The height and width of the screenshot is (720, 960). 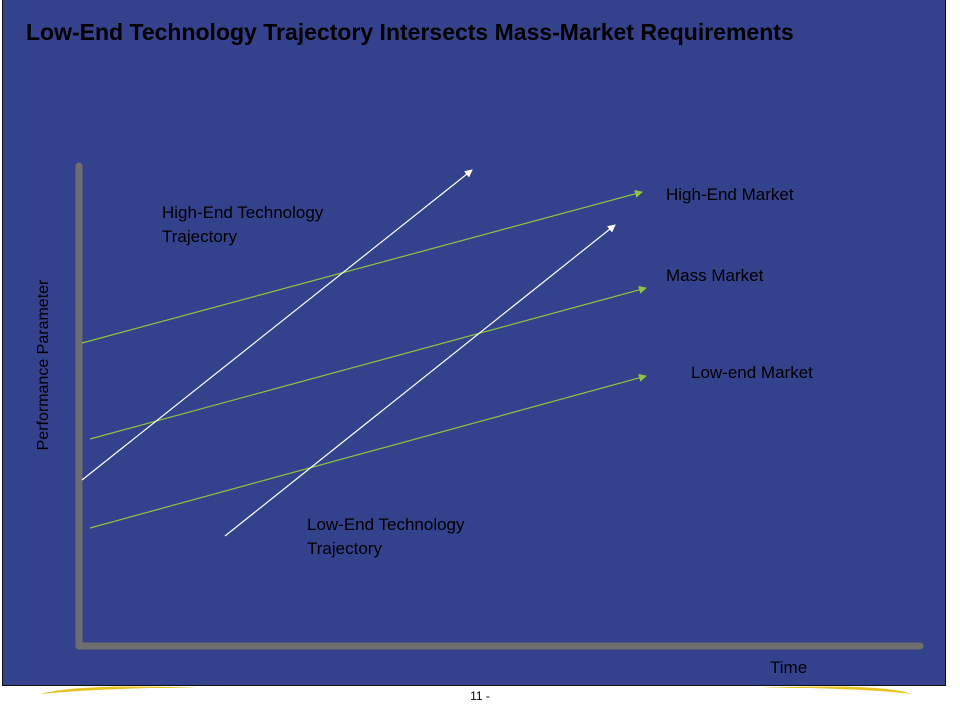 What do you see at coordinates (368, 362) in the screenshot?
I see `mass-market-line` at bounding box center [368, 362].